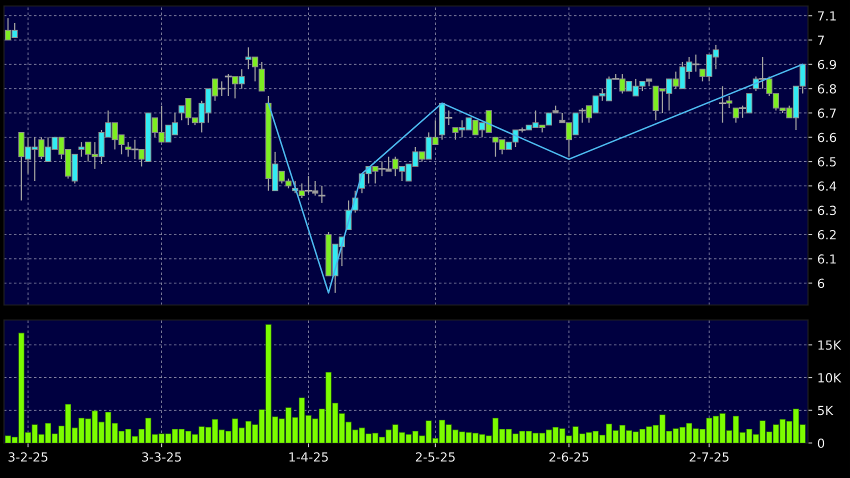 The width and height of the screenshot is (850, 478). What do you see at coordinates (827, 113) in the screenshot?
I see `y-tick-label: 6.7` at bounding box center [827, 113].